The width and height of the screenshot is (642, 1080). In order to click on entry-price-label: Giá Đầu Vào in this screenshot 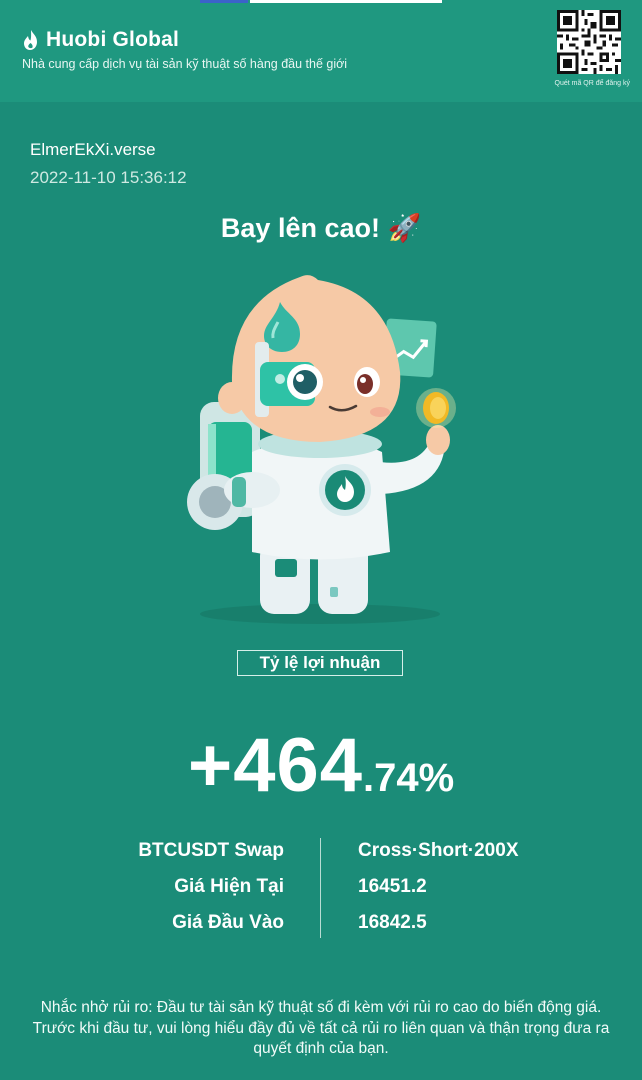, I will do `click(228, 922)`.